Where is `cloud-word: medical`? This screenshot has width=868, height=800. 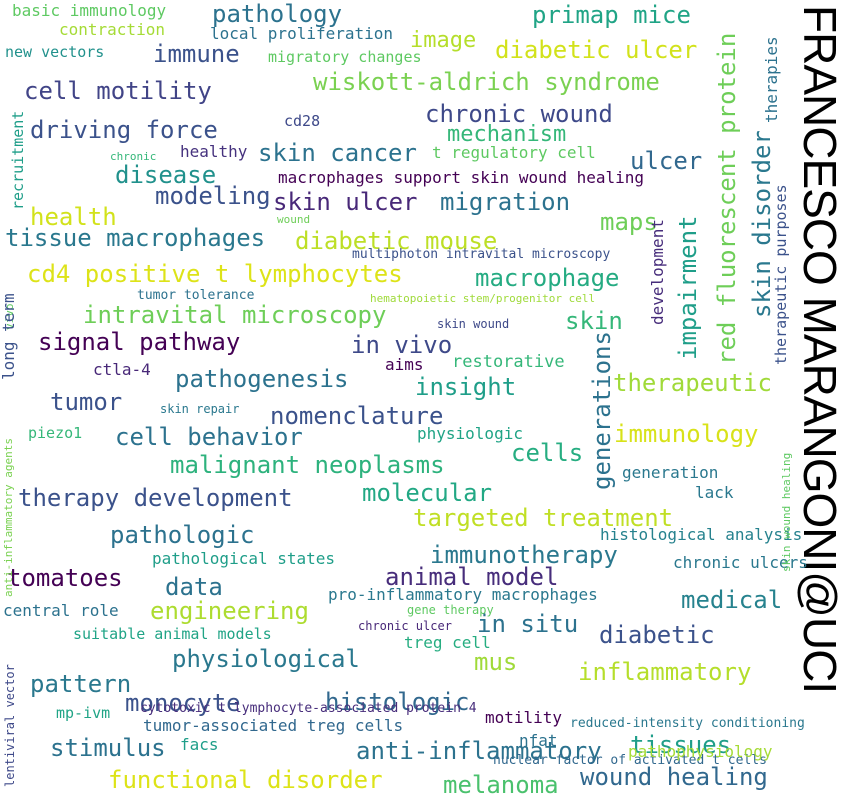 cloud-word: medical is located at coordinates (732, 600).